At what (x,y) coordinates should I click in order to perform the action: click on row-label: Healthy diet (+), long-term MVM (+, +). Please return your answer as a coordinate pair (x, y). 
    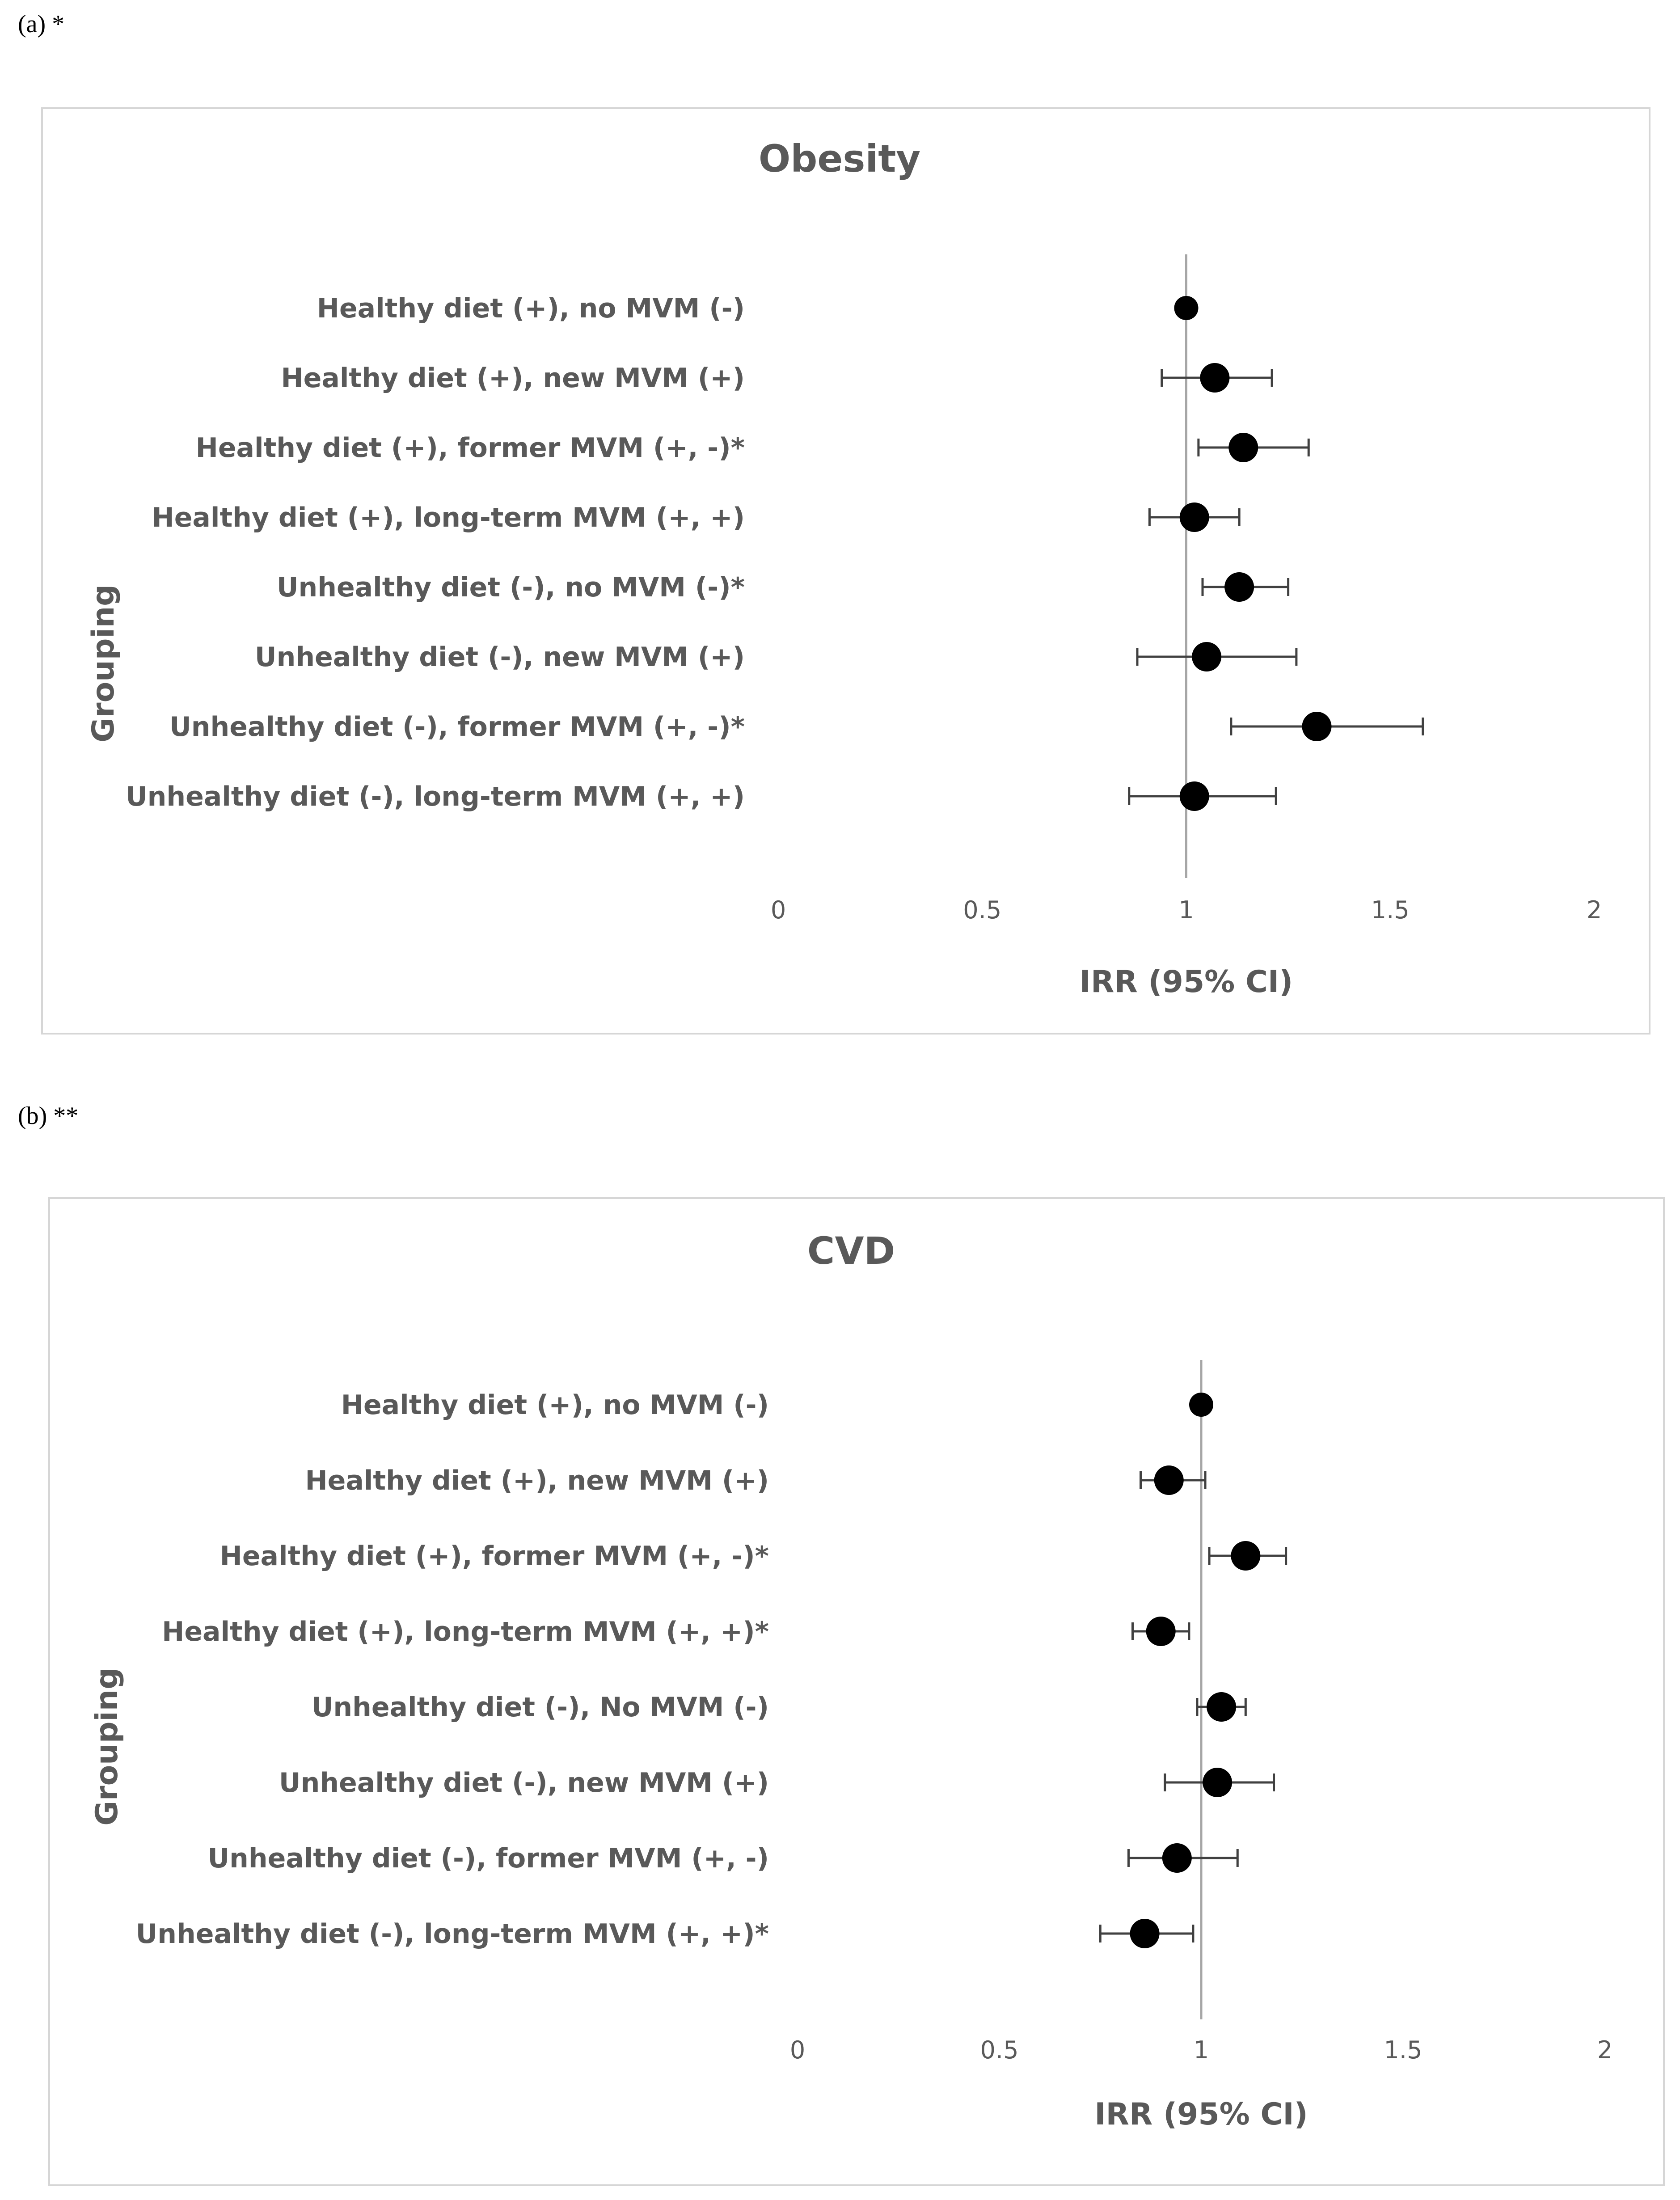
    Looking at the image, I should click on (448, 517).